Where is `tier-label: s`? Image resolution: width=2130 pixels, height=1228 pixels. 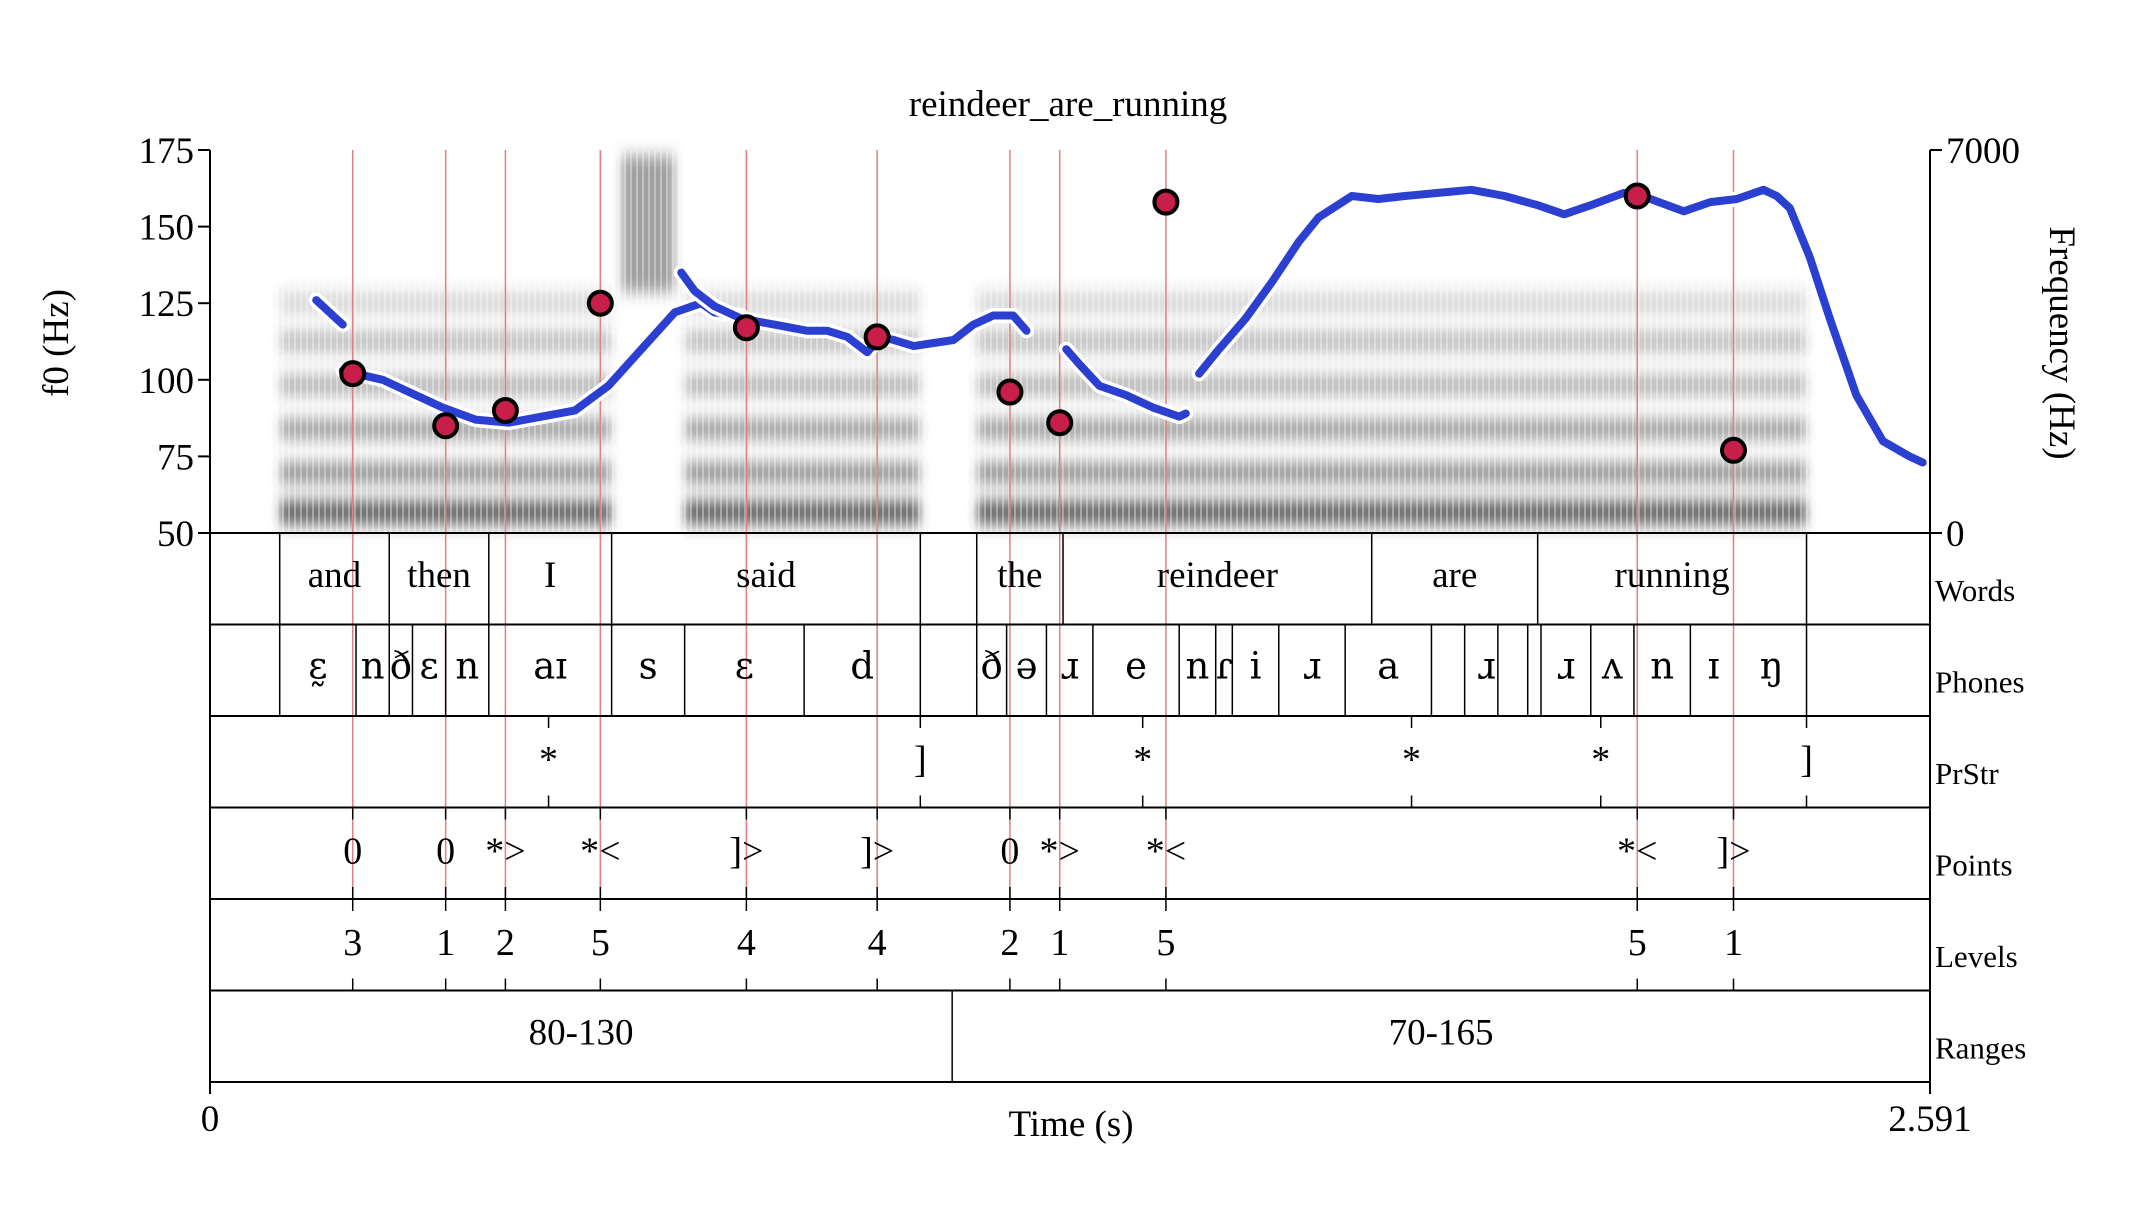
tier-label: s is located at coordinates (648, 666).